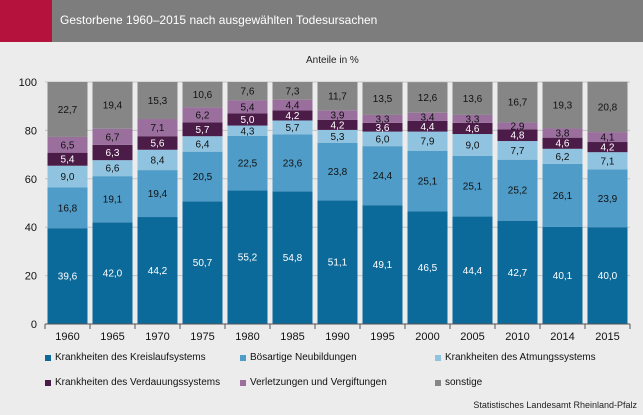  Describe the element at coordinates (31, 131) in the screenshot. I see `y-tick-label: 80` at that location.